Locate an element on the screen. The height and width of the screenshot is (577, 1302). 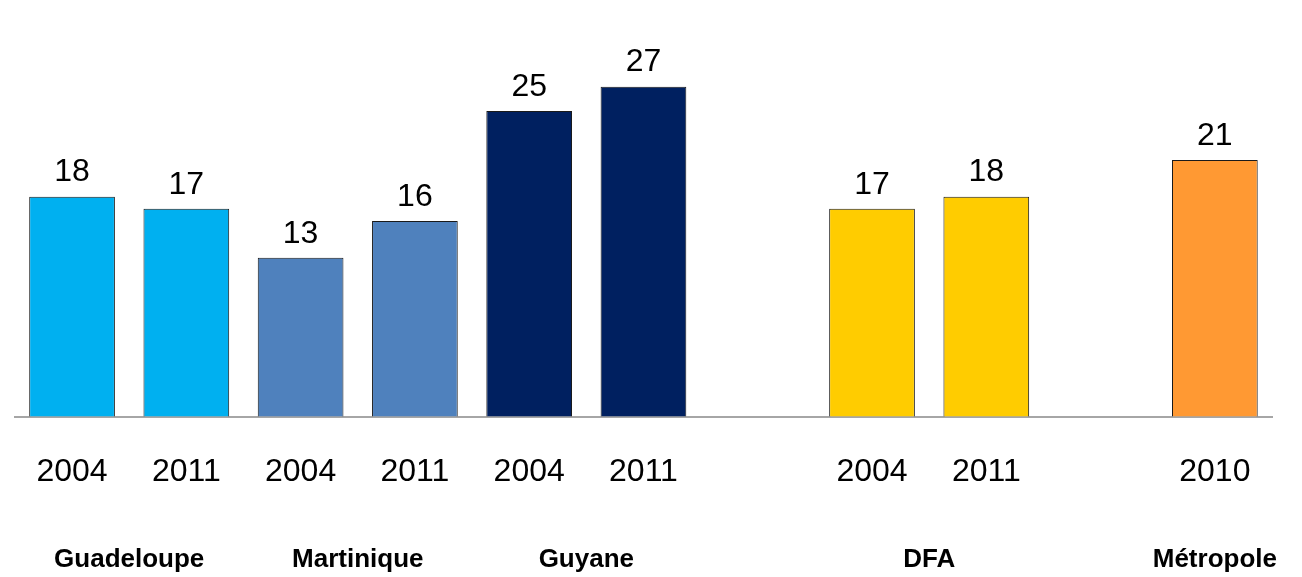
data-label: 16 is located at coordinates (415, 194).